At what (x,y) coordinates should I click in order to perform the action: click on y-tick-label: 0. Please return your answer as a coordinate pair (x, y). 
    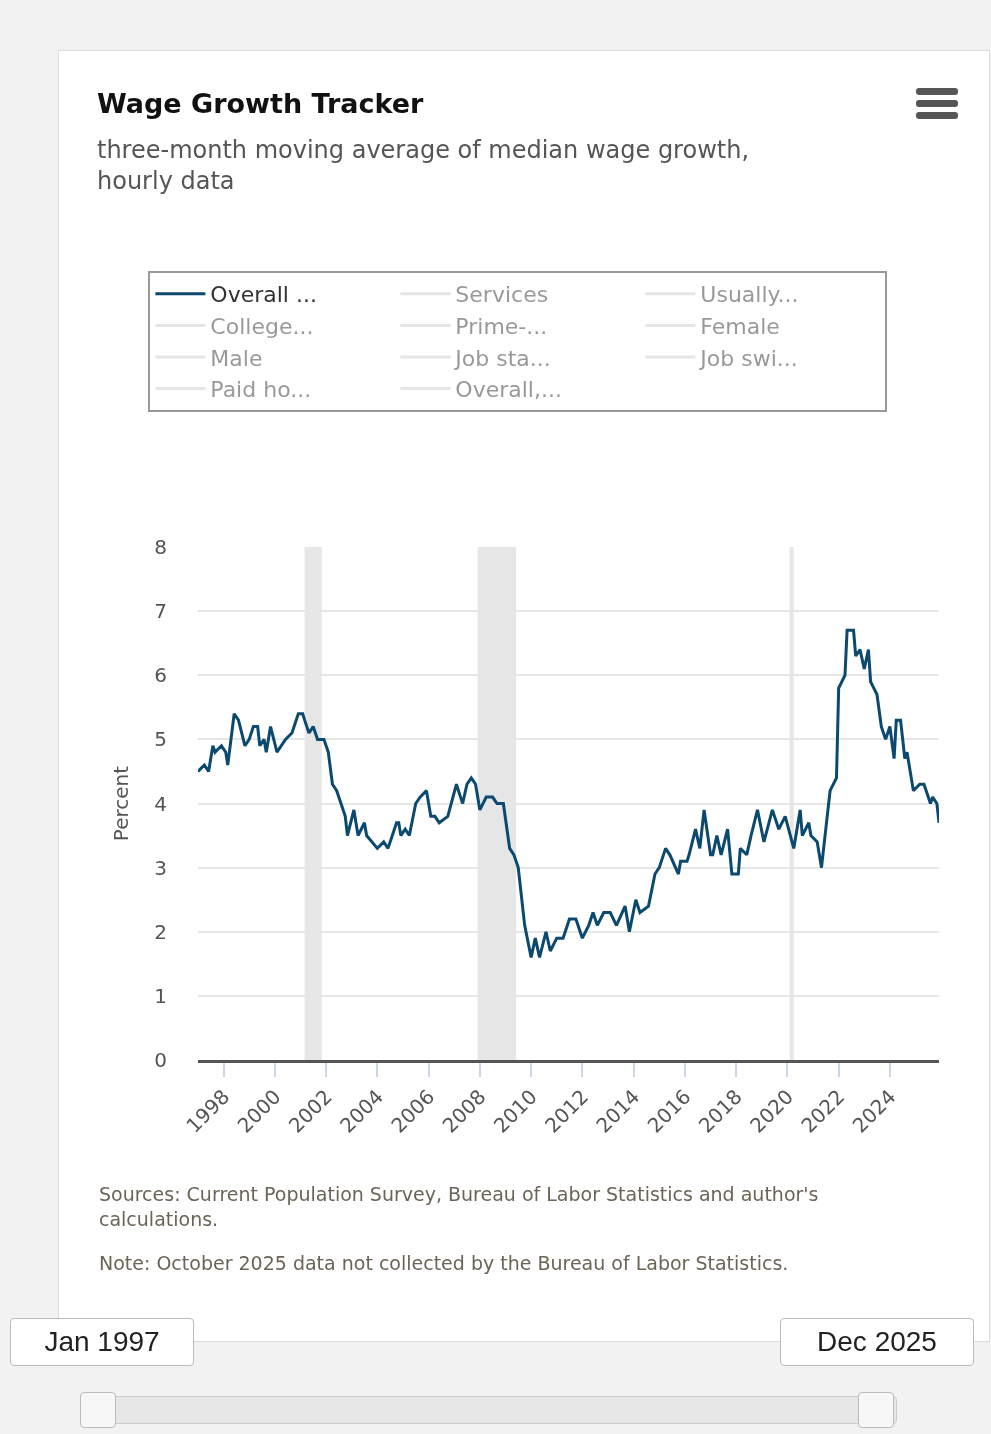
    Looking at the image, I should click on (160, 1060).